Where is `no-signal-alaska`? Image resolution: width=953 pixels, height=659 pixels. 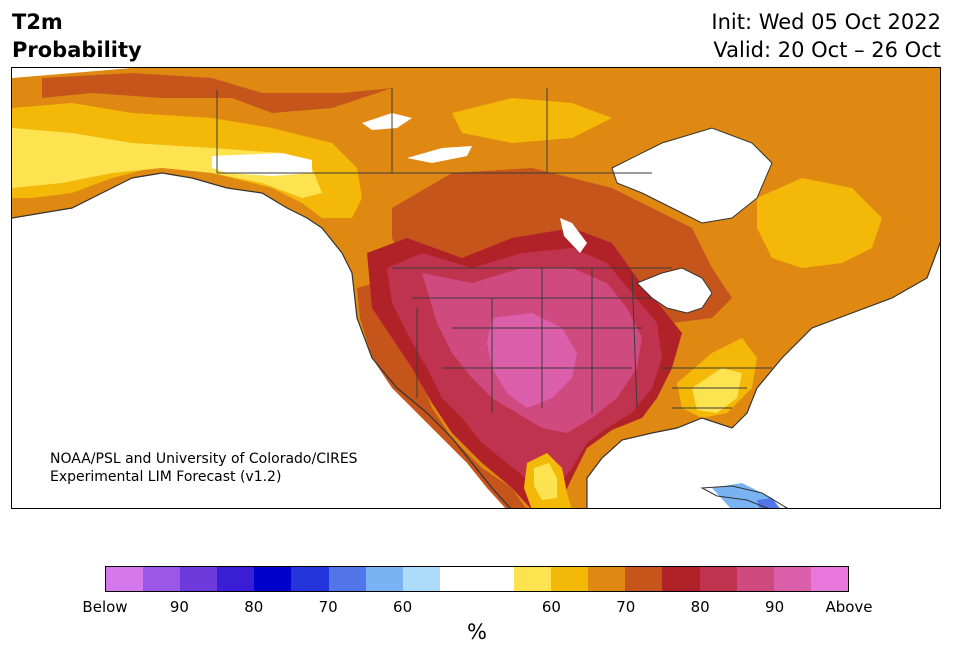
no-signal-alaska is located at coordinates (262, 164).